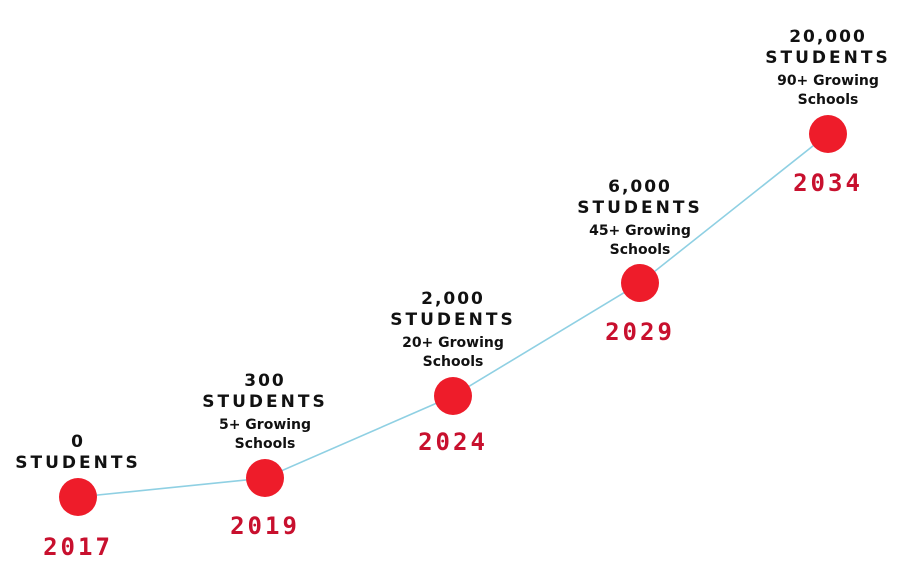 The height and width of the screenshot is (572, 914). What do you see at coordinates (640, 231) in the screenshot?
I see `schools-label: 45+ Growing` at bounding box center [640, 231].